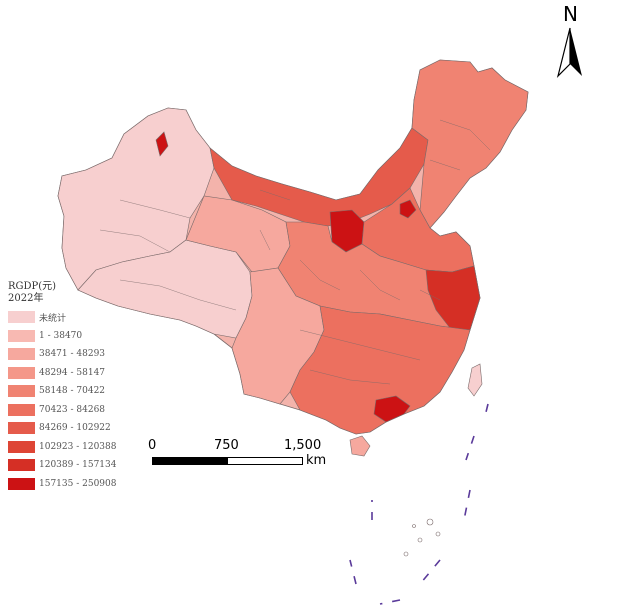 The image size is (617, 611). Describe the element at coordinates (239, 455) in the screenshot. I see `scale-bar: 0 750 1,500 km` at that location.